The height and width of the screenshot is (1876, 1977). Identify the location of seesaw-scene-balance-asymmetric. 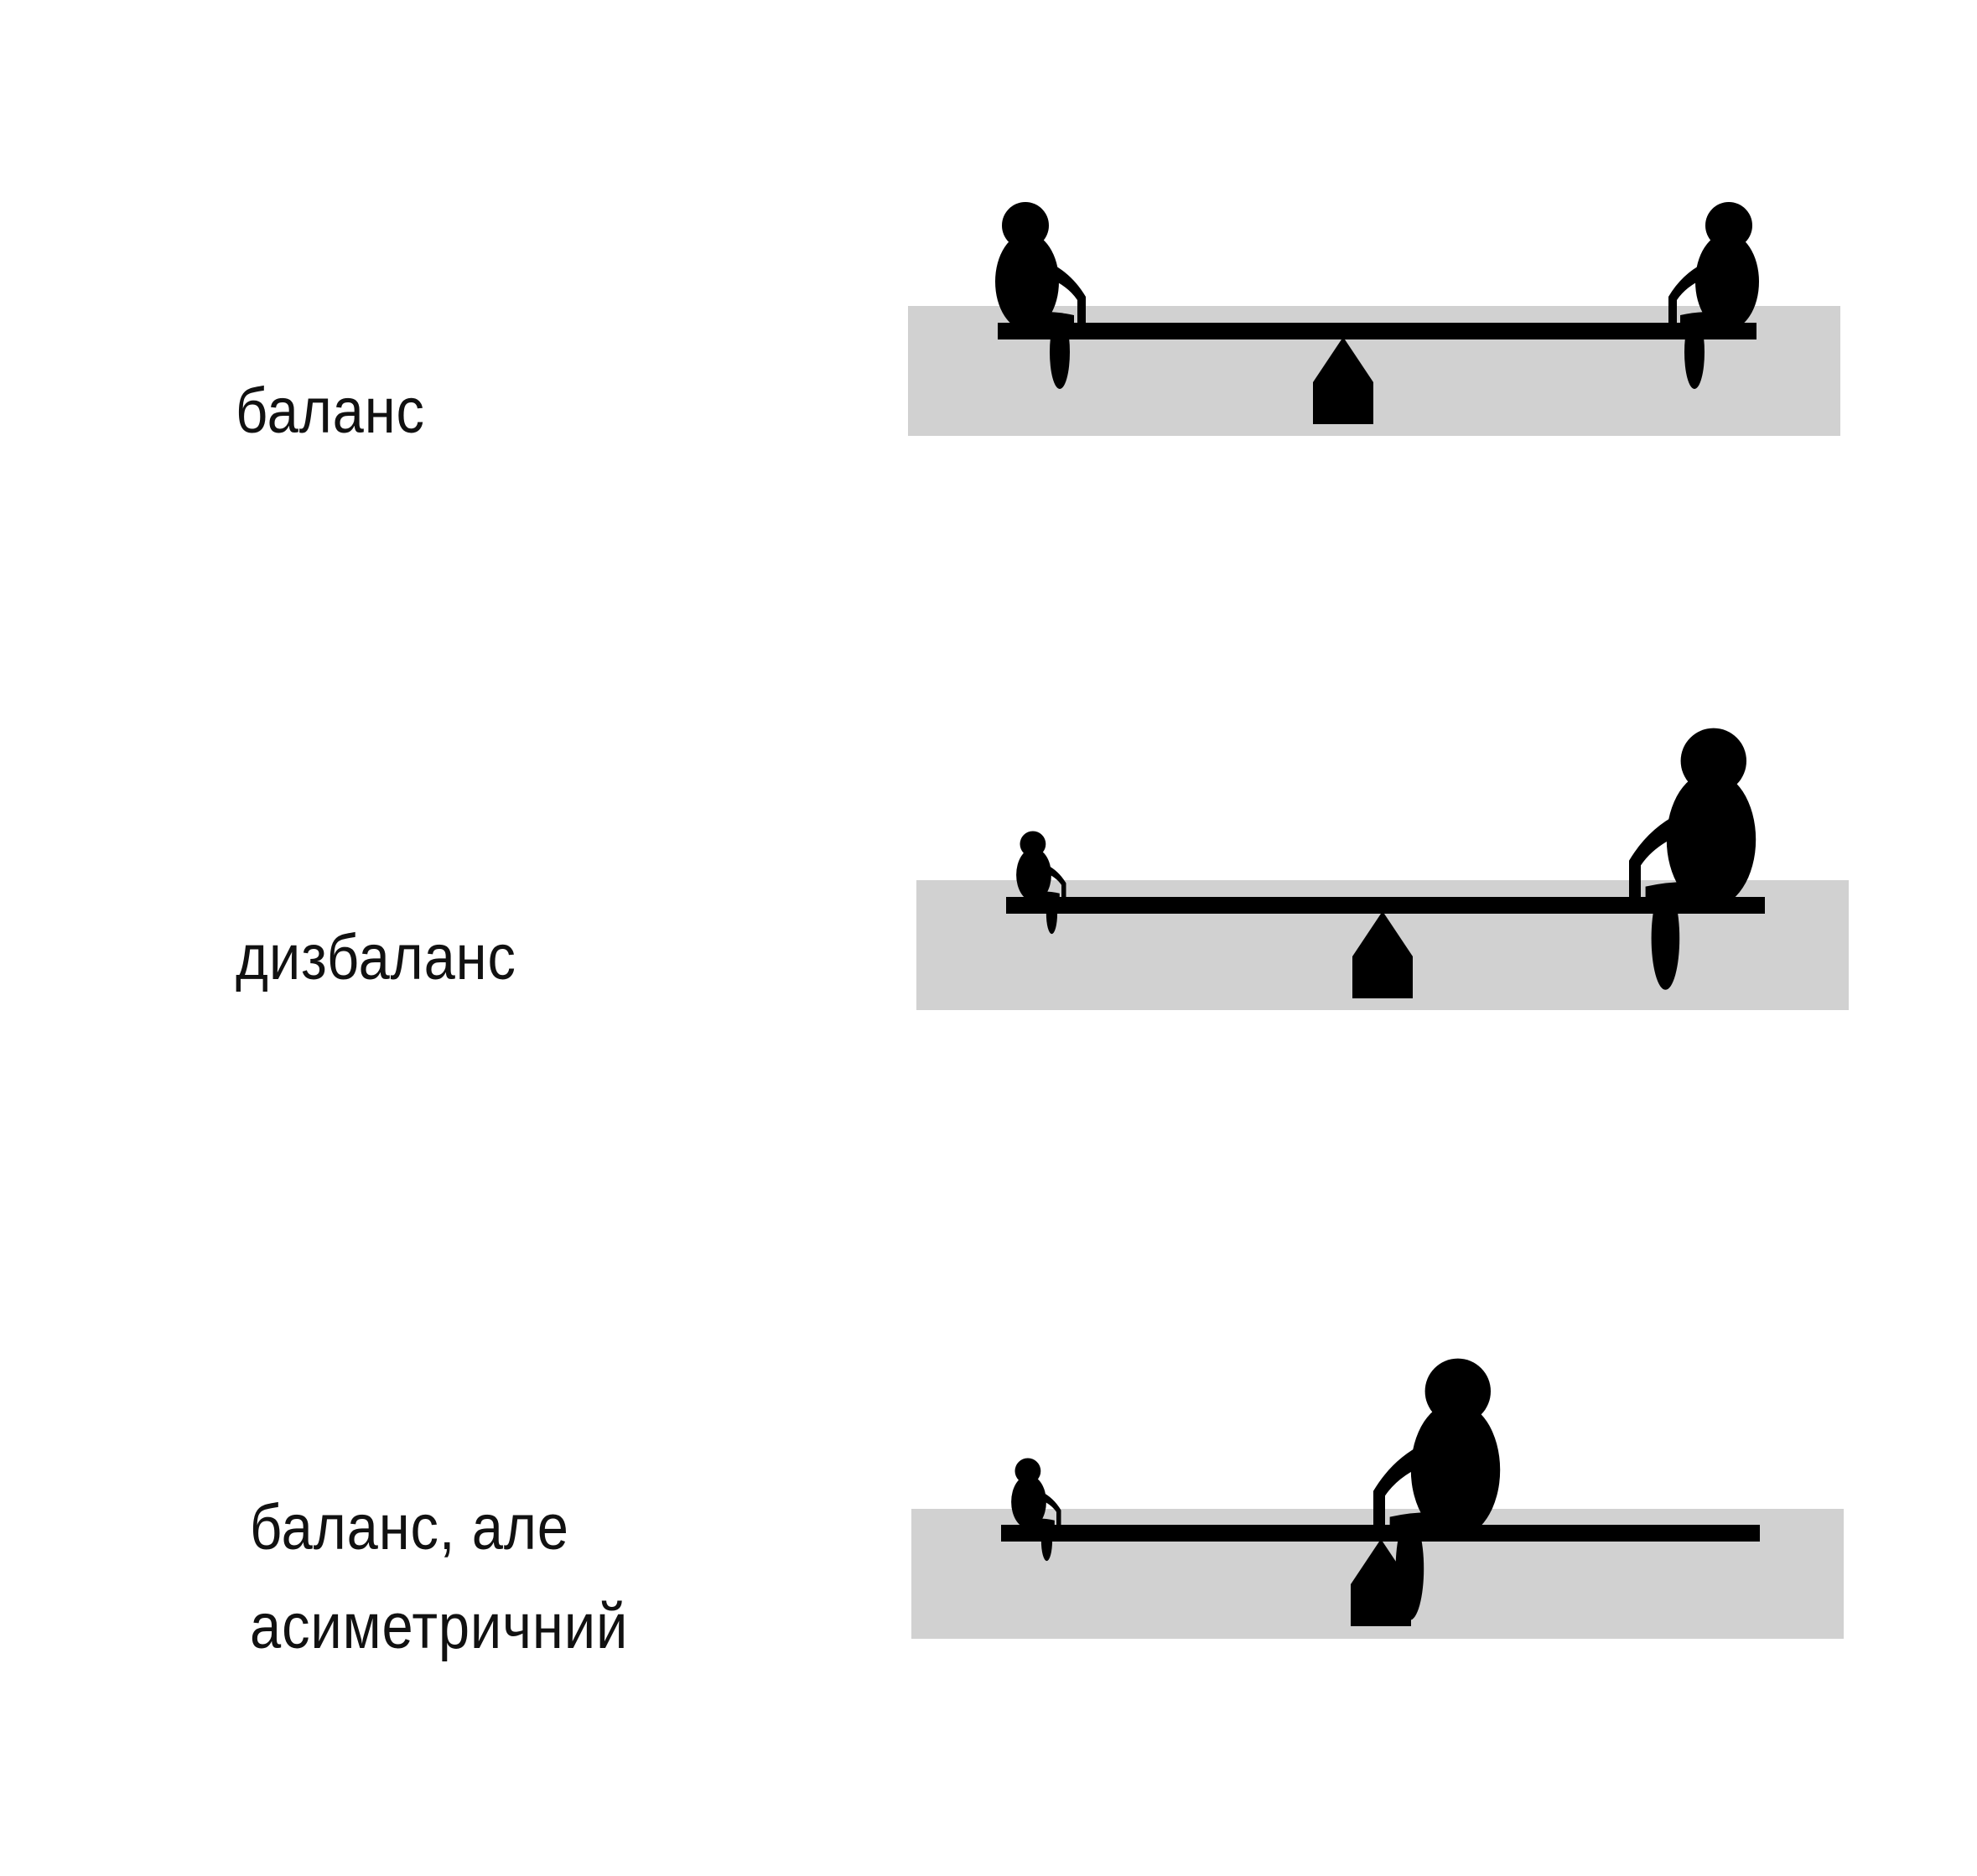
(1387, 1513).